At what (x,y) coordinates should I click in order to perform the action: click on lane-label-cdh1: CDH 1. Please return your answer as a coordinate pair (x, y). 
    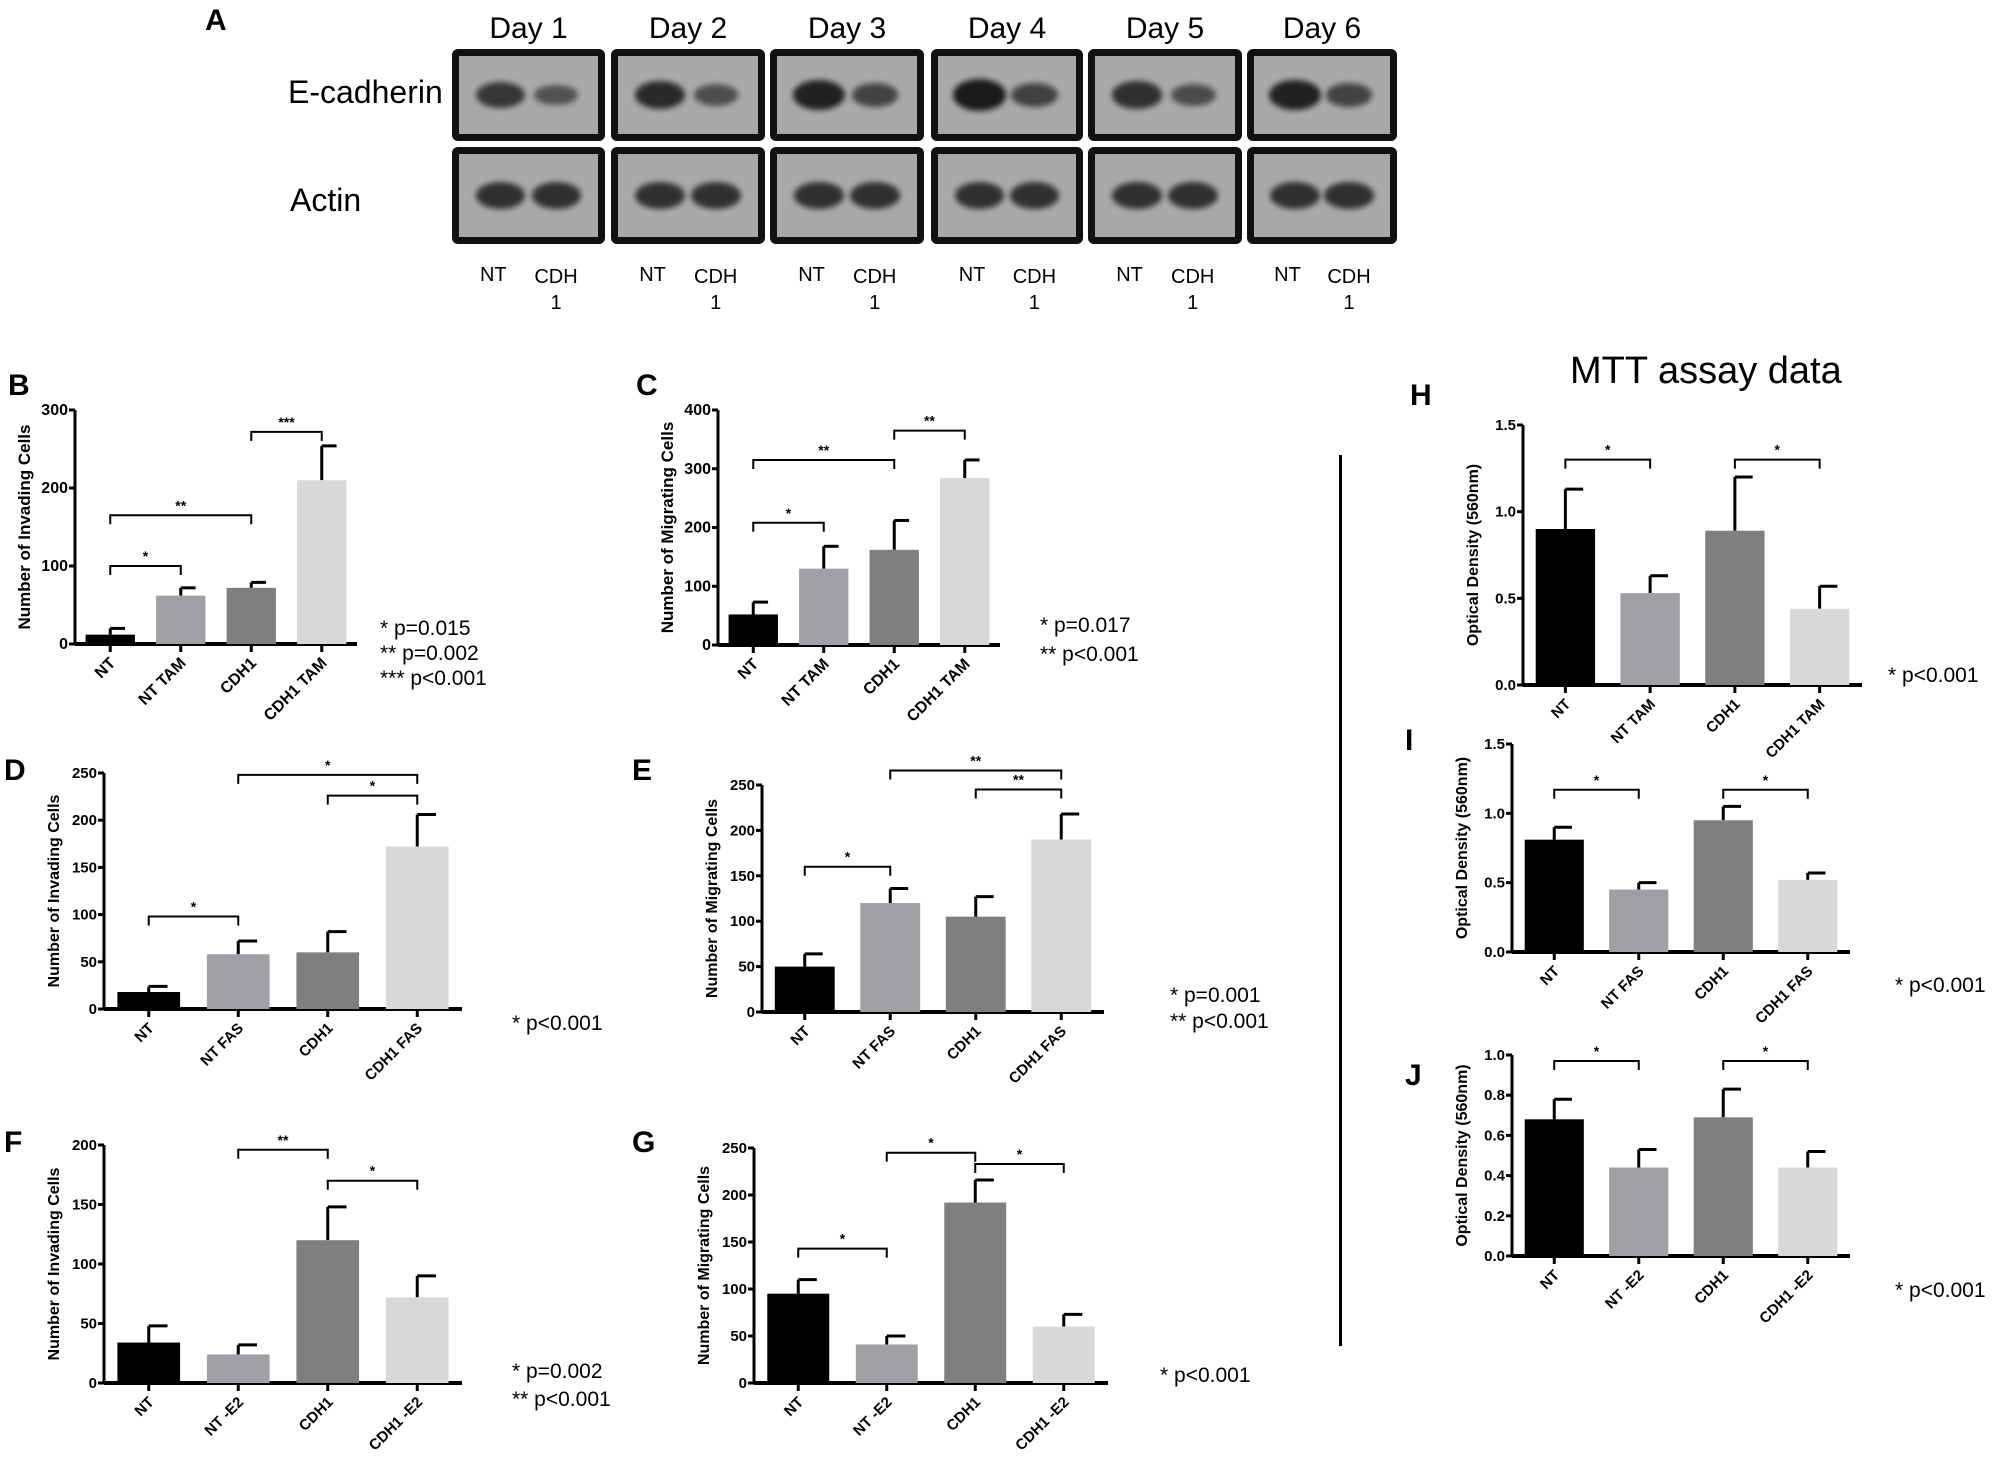
    Looking at the image, I should click on (875, 290).